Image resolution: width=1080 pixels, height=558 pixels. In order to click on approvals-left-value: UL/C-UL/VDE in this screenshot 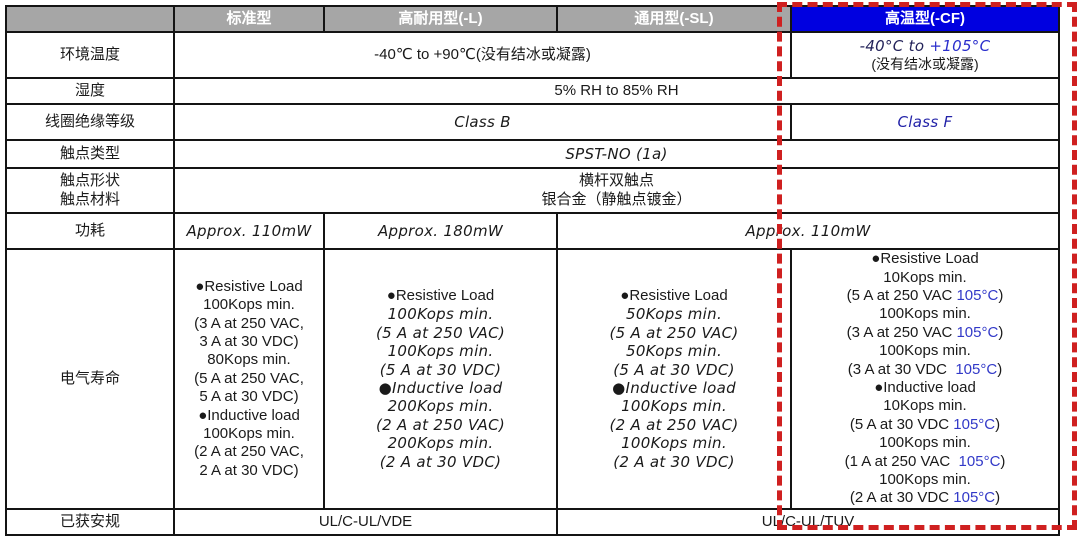, I will do `click(365, 522)`.